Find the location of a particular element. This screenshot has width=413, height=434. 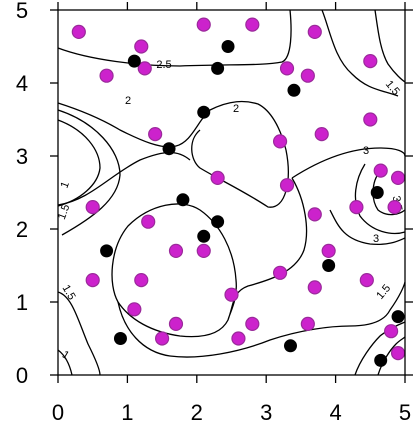

contour-line-3-5a is located at coordinates (389, 192).